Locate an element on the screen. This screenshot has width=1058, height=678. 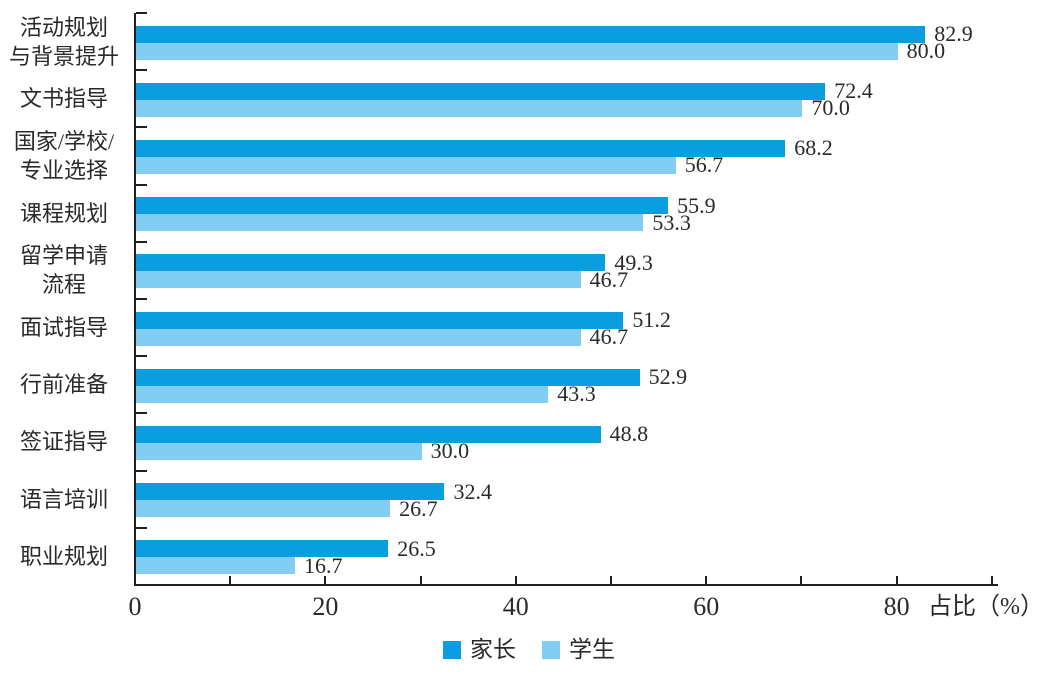
category-label-line: 行前准备 is located at coordinates (63, 385).